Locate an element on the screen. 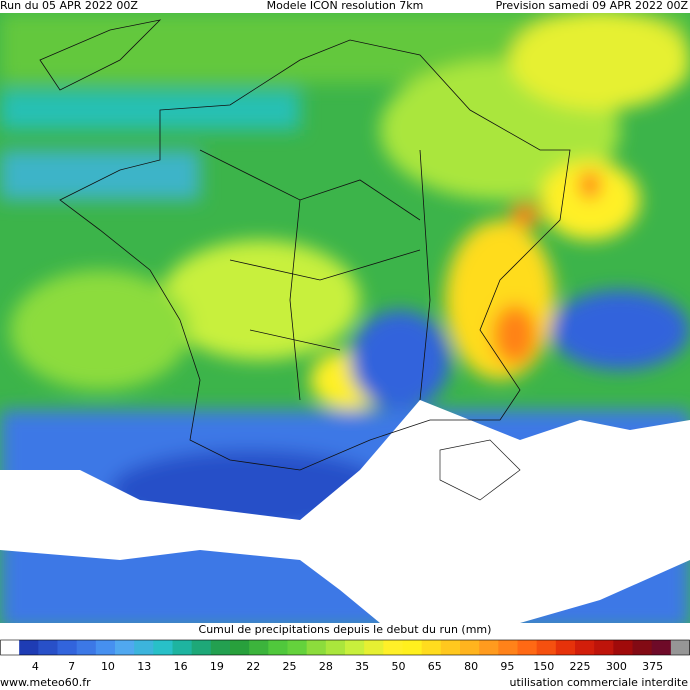 The height and width of the screenshot is (690, 690). tick-label: 7 is located at coordinates (71, 666).